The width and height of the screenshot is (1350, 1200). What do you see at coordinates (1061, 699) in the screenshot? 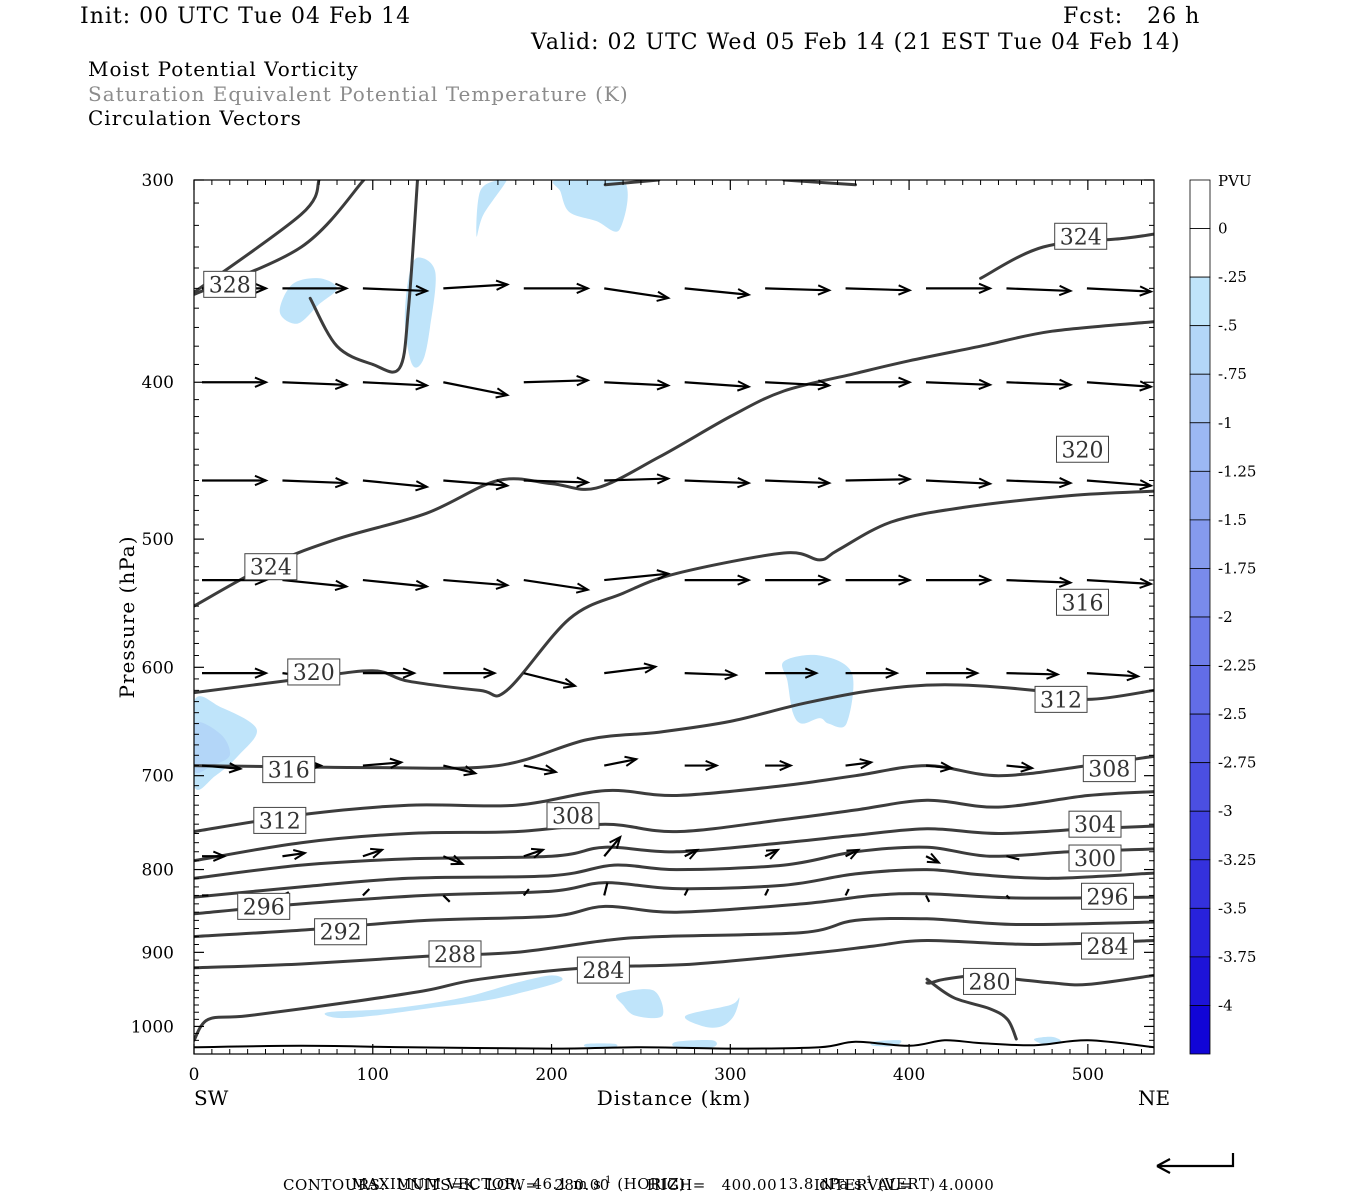
I see `contour-label: 312` at bounding box center [1061, 699].